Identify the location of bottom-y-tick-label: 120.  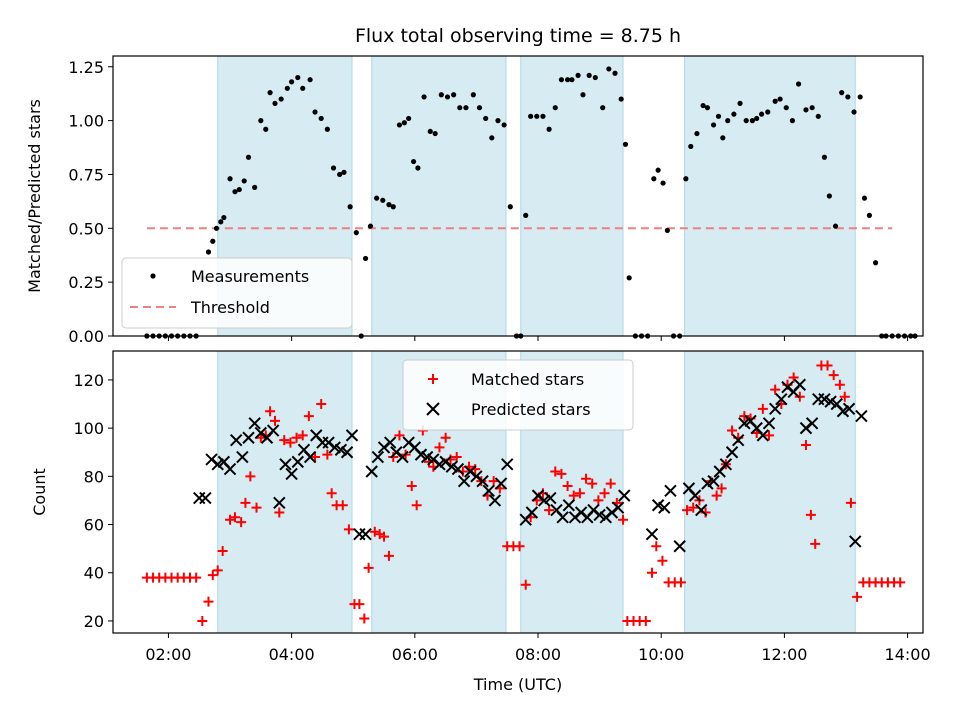
(88, 380).